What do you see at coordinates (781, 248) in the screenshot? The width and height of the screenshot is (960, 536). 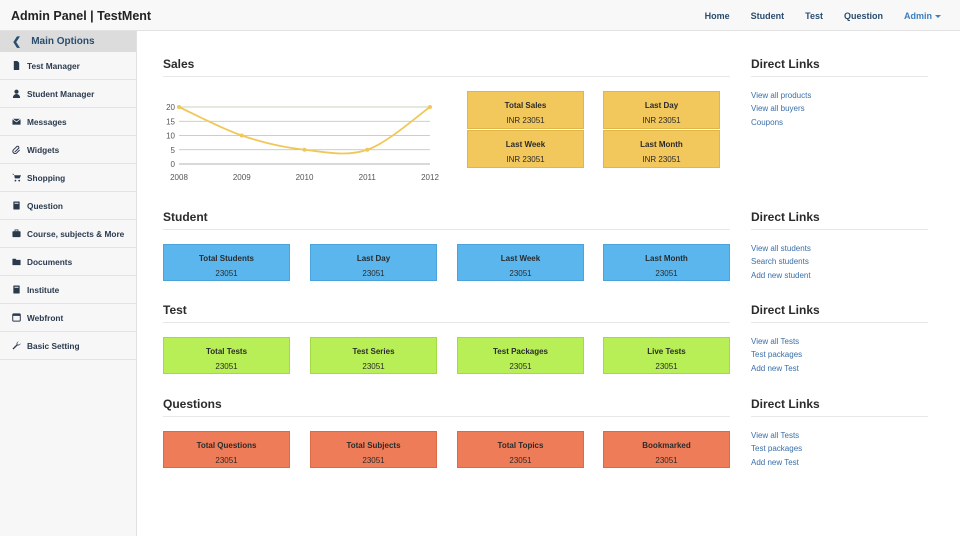 I see `link-view-all-students: View all students` at bounding box center [781, 248].